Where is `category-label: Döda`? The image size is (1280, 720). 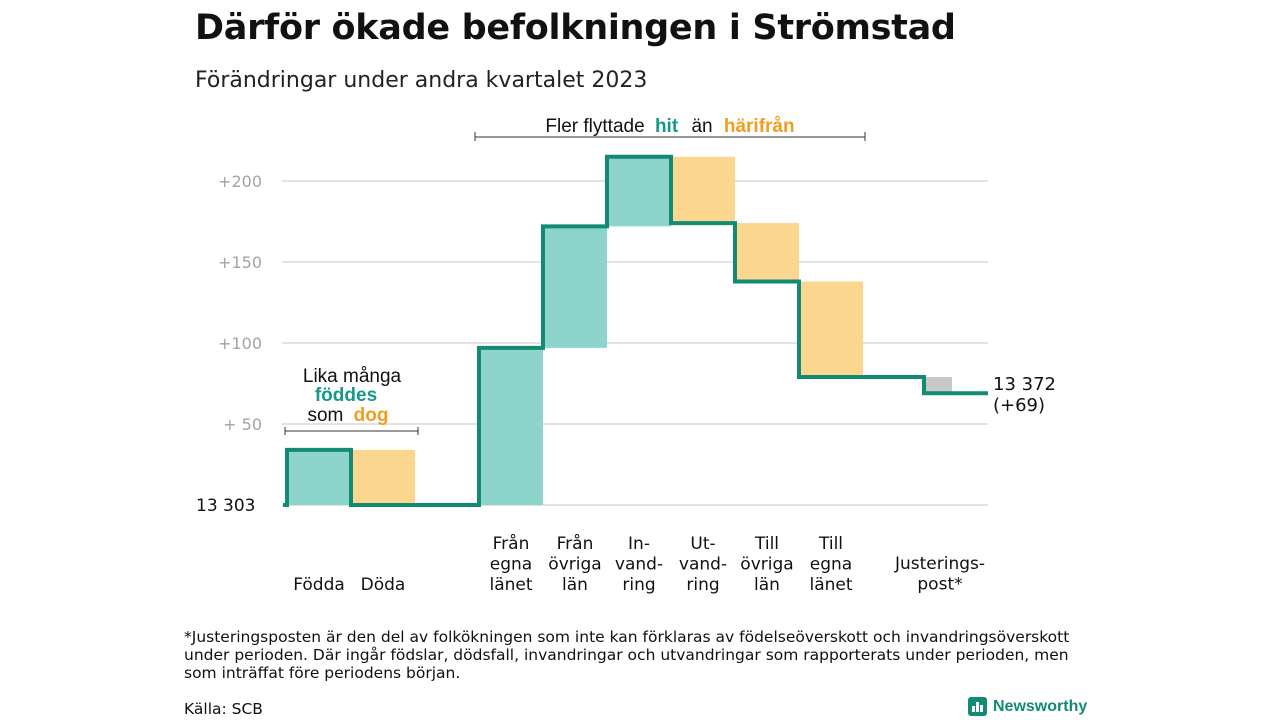
category-label: Döda is located at coordinates (383, 585).